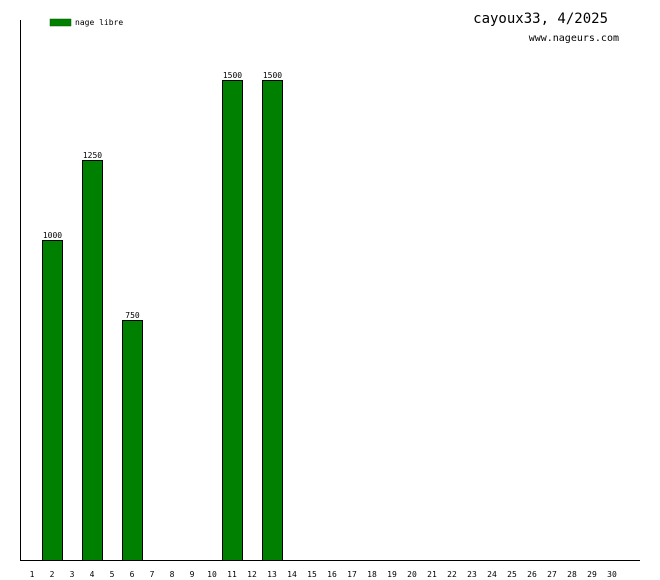  Describe the element at coordinates (172, 574) in the screenshot. I see `x-tick-label: 8` at that location.